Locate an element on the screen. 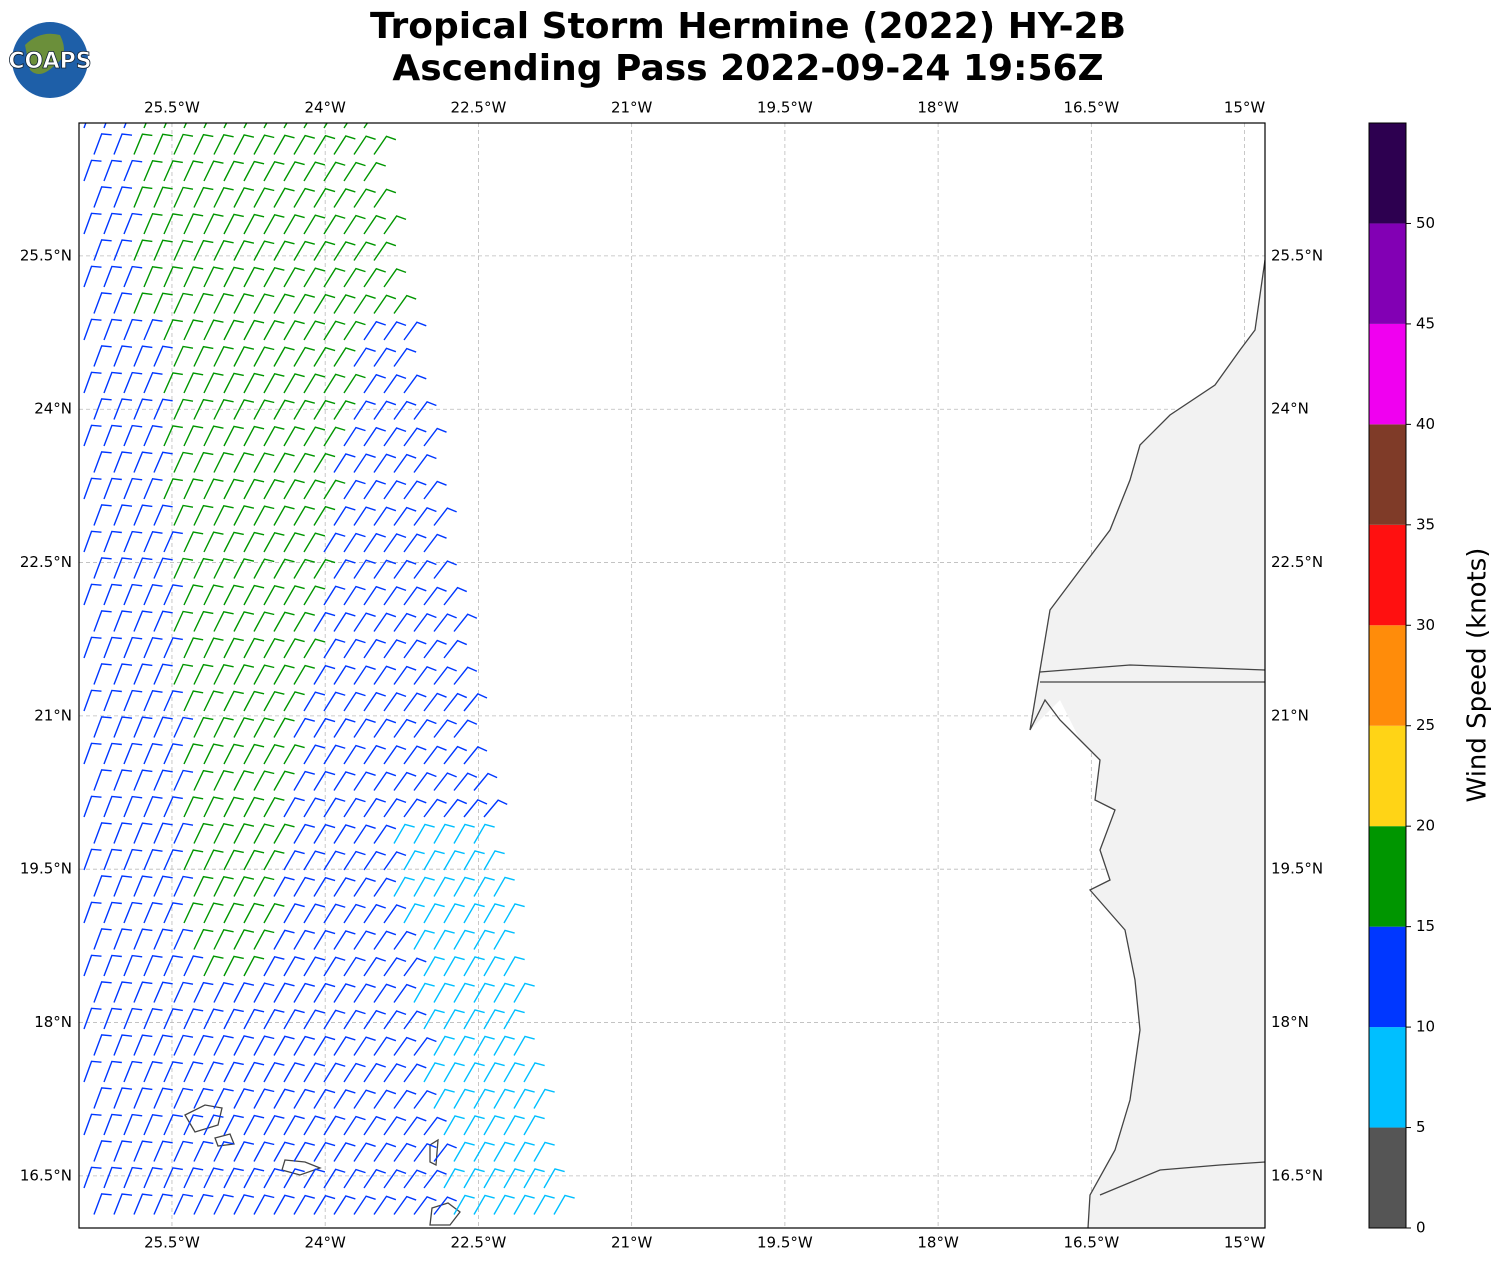 Image resolution: width=1506 pixels, height=1264 pixels. colorbar-tick-label: 35 is located at coordinates (1425, 524).